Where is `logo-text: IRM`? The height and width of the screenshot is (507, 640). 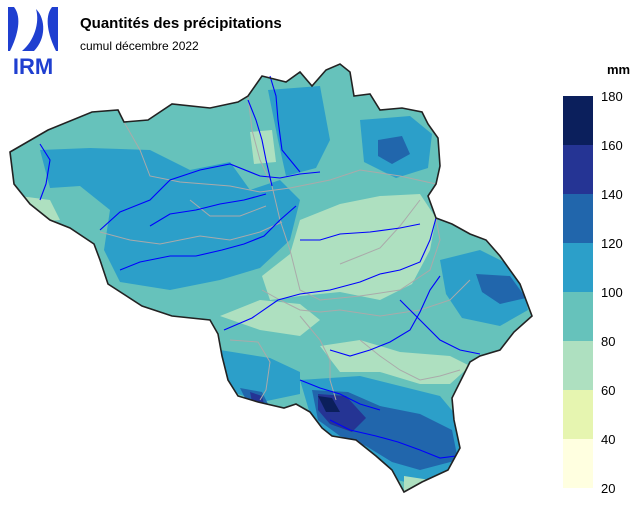 logo-text: IRM is located at coordinates (33, 66).